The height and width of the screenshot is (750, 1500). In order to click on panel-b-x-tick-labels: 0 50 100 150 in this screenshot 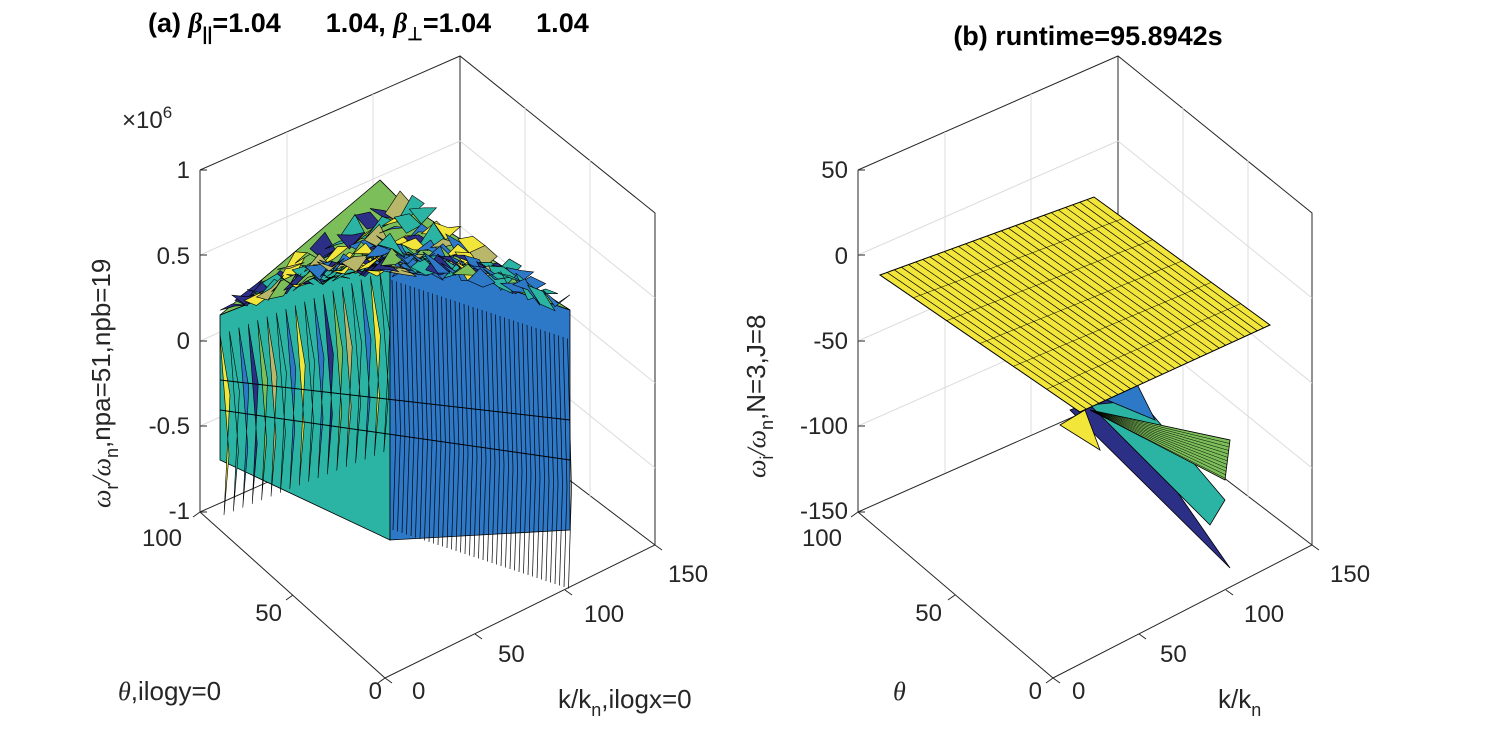, I will do `click(1221, 633)`.